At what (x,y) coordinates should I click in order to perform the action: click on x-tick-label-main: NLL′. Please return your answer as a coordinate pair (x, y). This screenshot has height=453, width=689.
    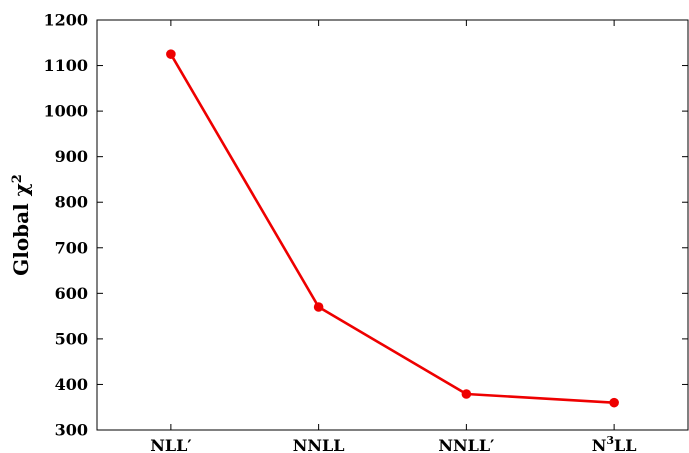
    Looking at the image, I should click on (170, 444).